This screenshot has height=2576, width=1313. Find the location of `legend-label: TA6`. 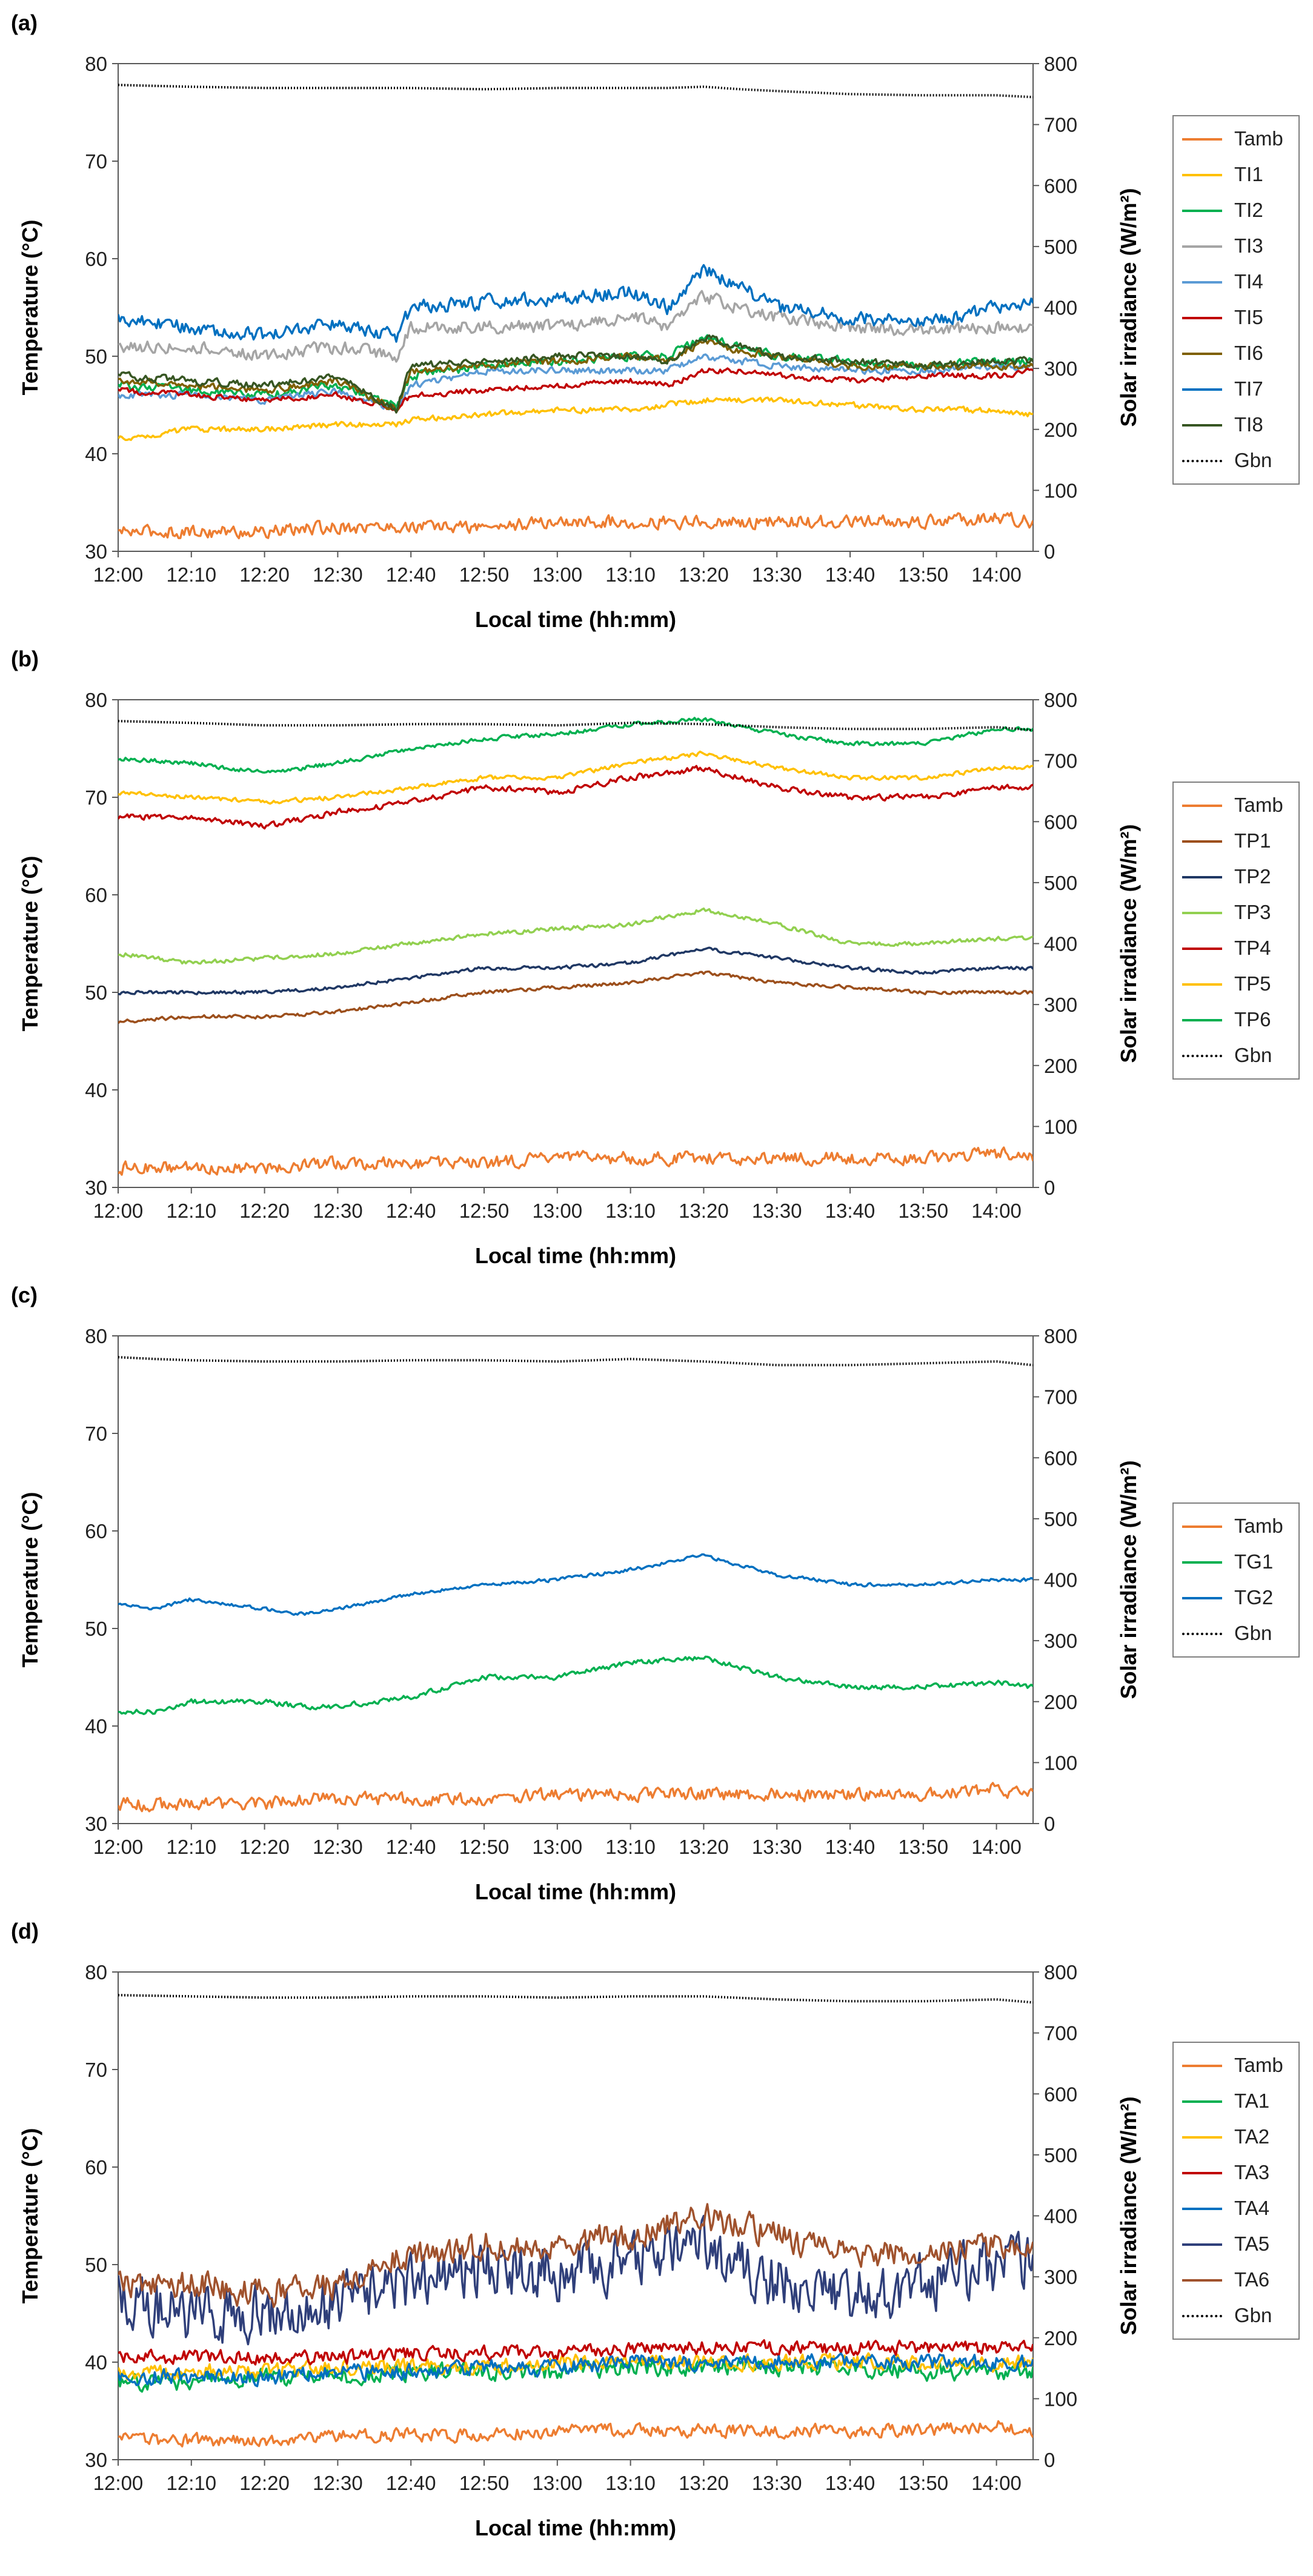

legend-label: TA6 is located at coordinates (1252, 2279).